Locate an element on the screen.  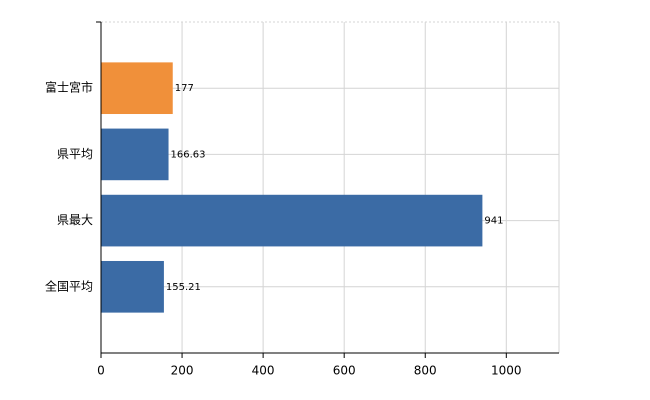
value-label: 166.63 is located at coordinates (188, 154).